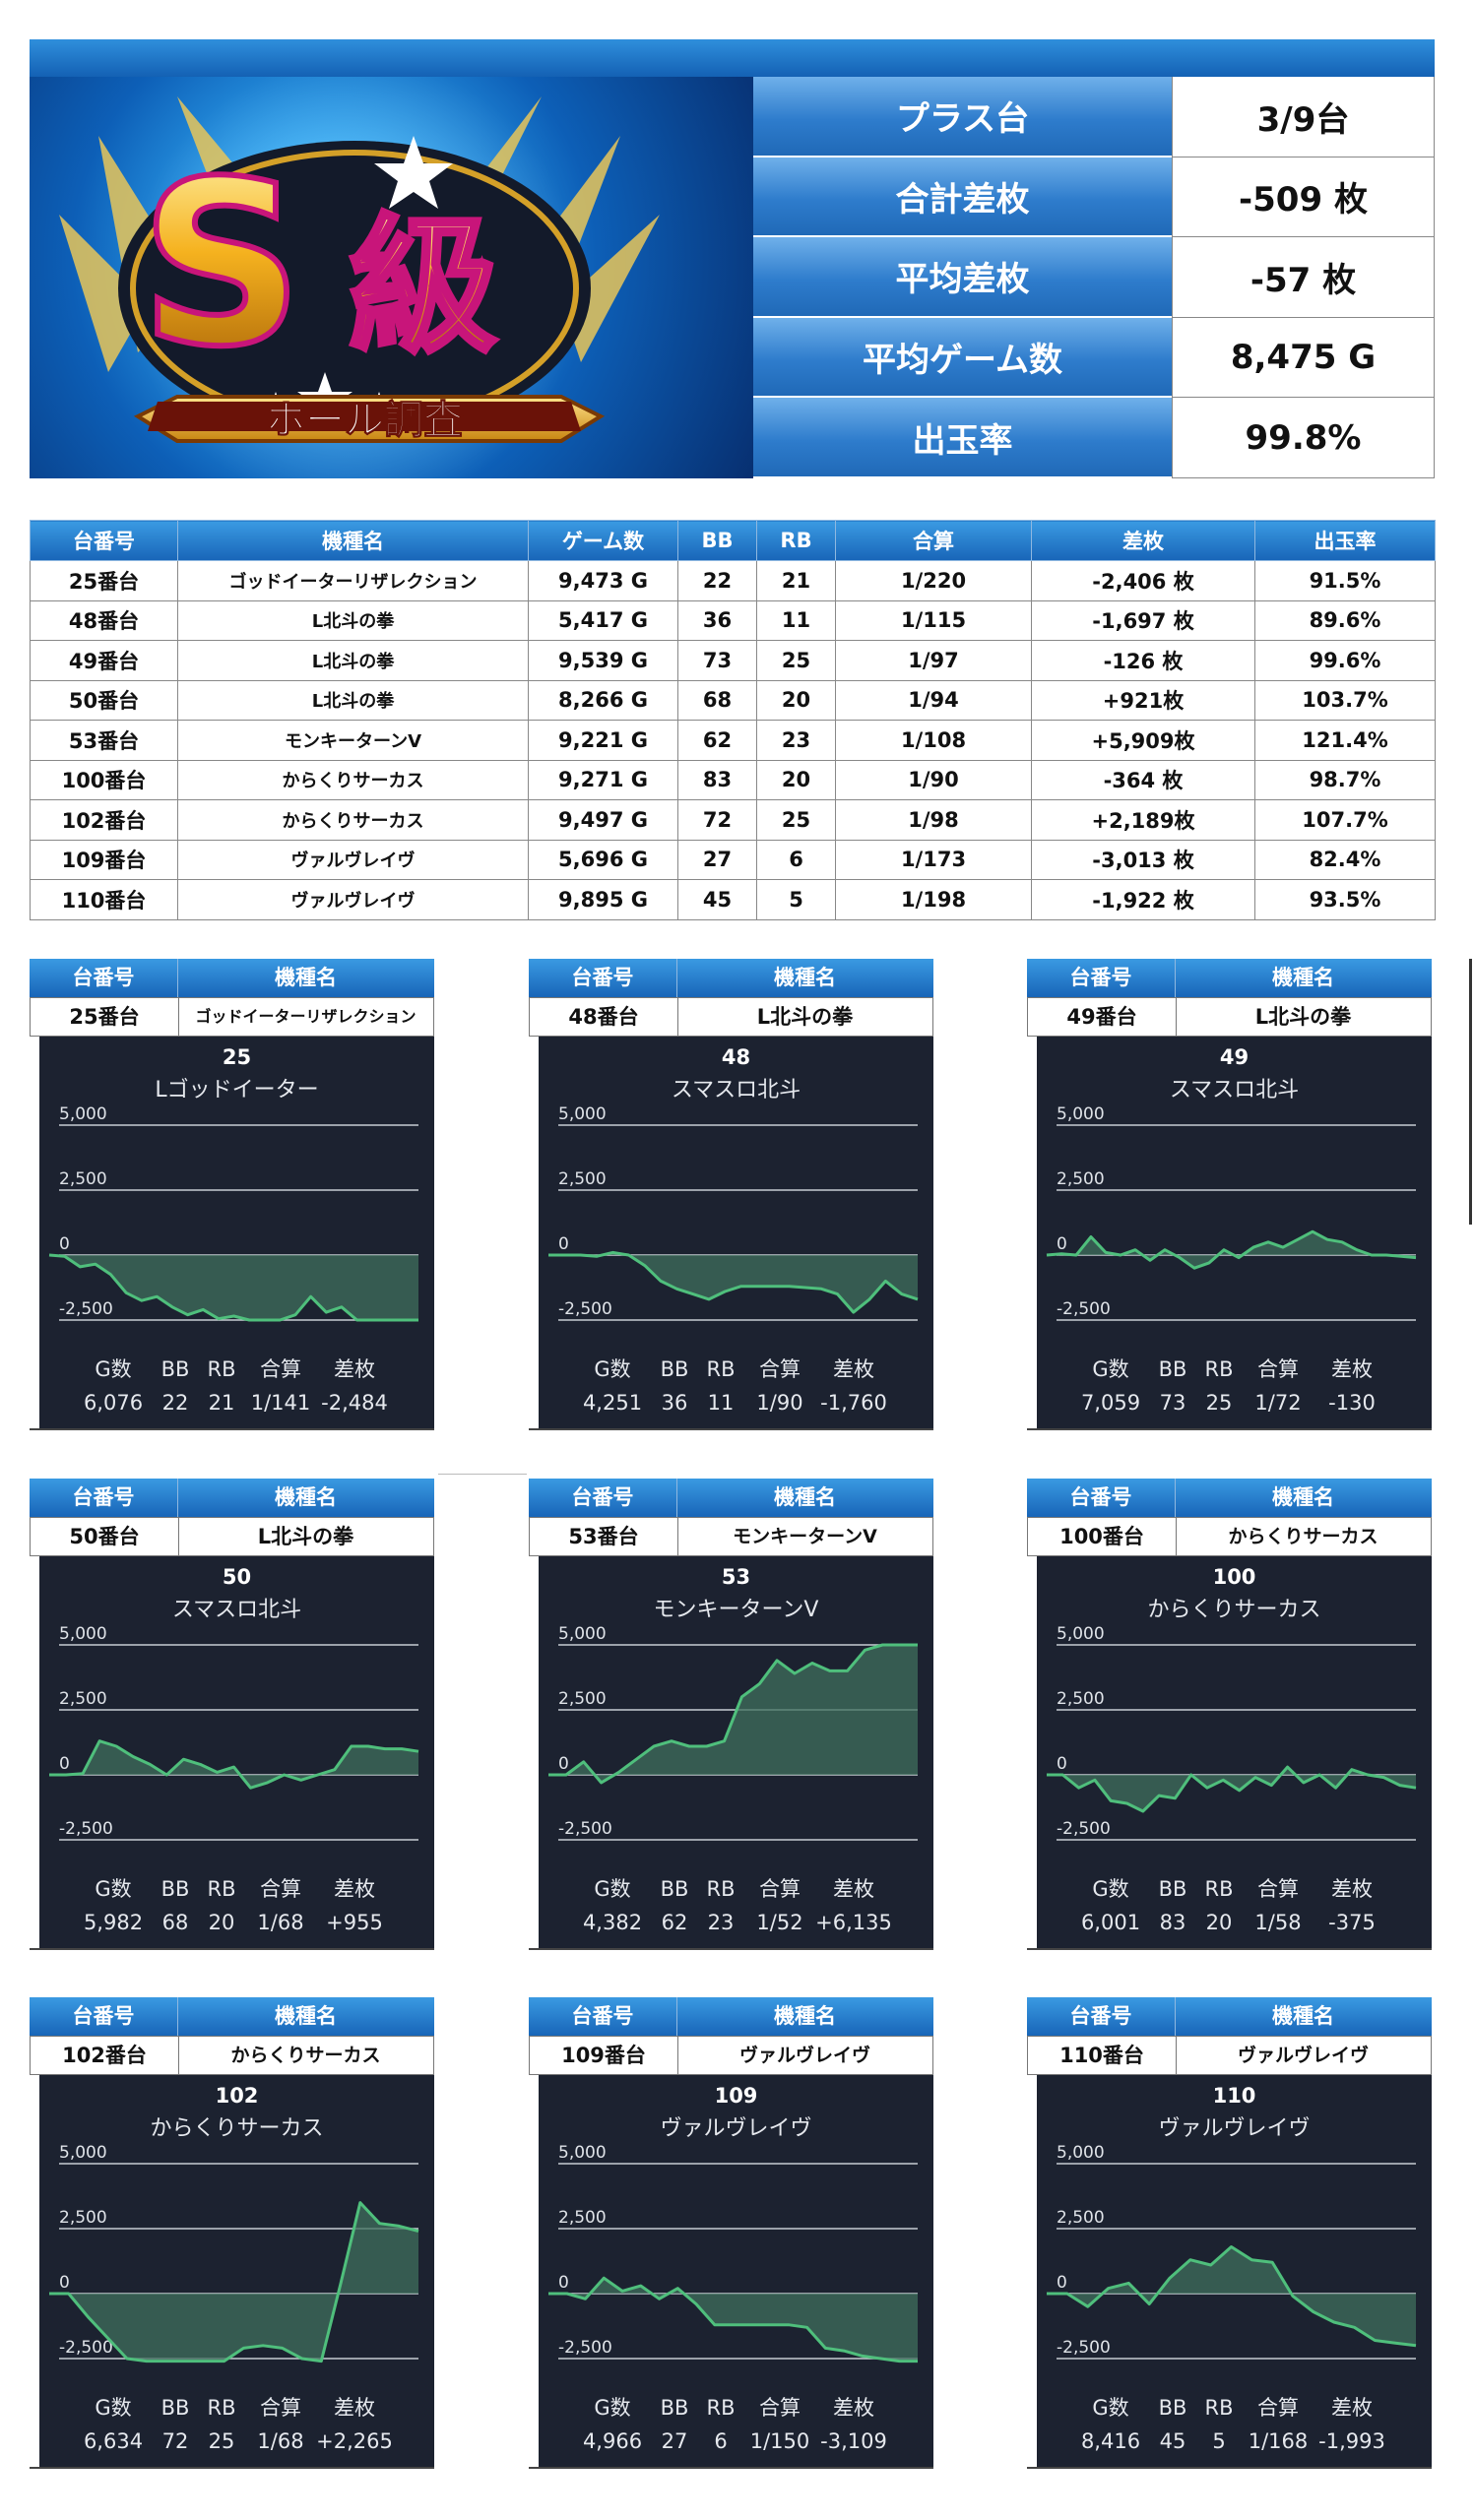 The width and height of the screenshot is (1474, 2520). What do you see at coordinates (1143, 580) in the screenshot?
I see `cell-coin-diff: -2,406 枚` at bounding box center [1143, 580].